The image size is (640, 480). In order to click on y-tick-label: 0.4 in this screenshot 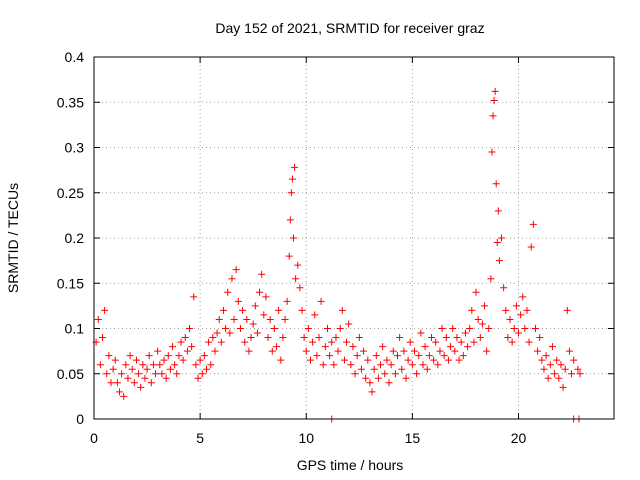, I will do `click(75, 57)`.